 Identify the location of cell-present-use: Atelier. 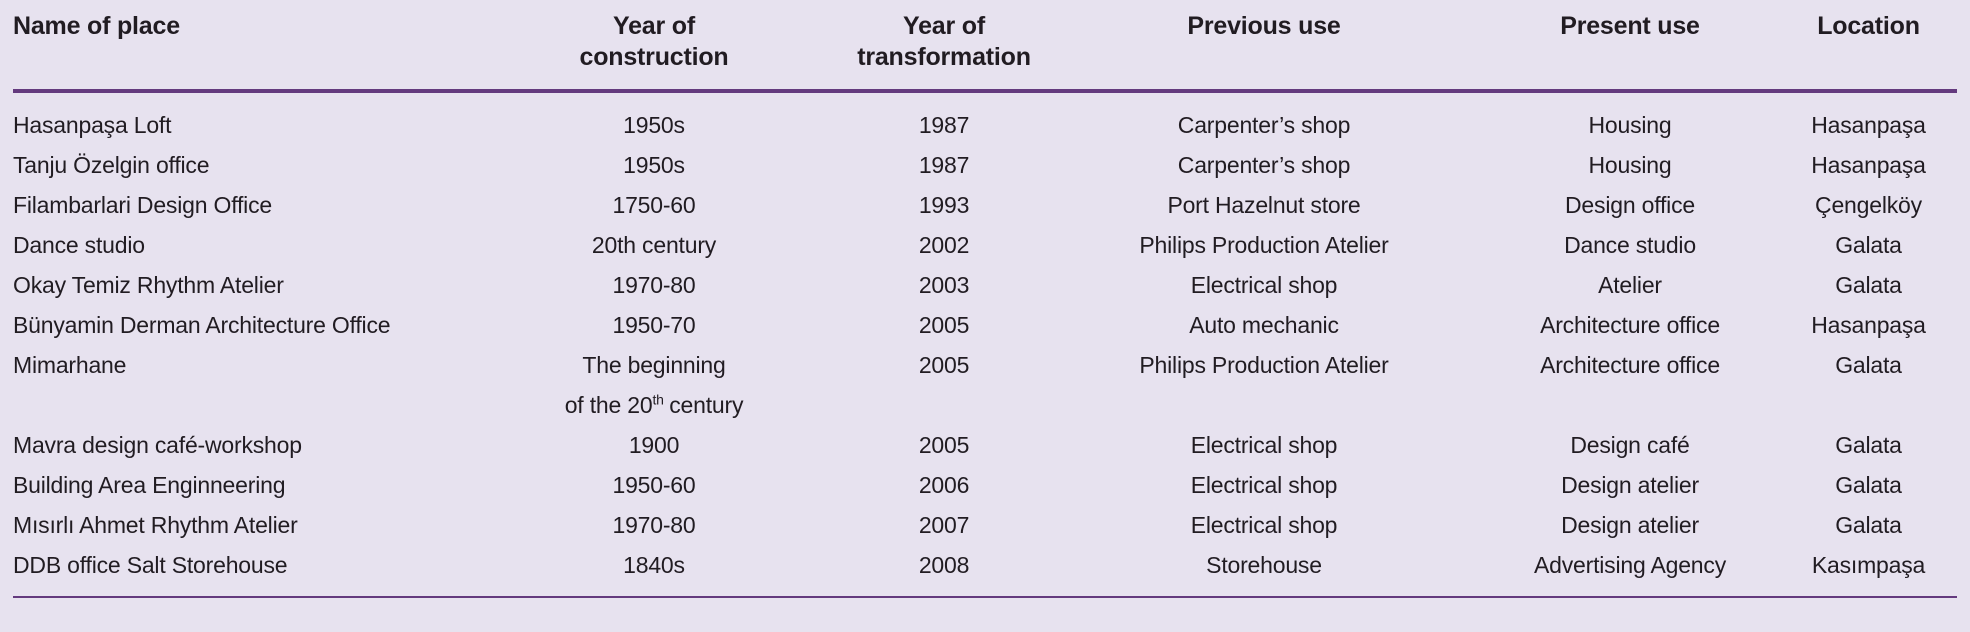
(1630, 285).